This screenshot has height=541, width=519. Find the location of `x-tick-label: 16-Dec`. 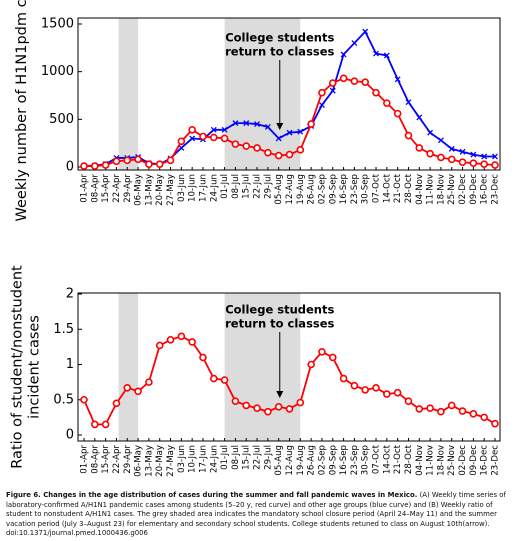

x-tick-label: 16-Dec is located at coordinates (485, 189).